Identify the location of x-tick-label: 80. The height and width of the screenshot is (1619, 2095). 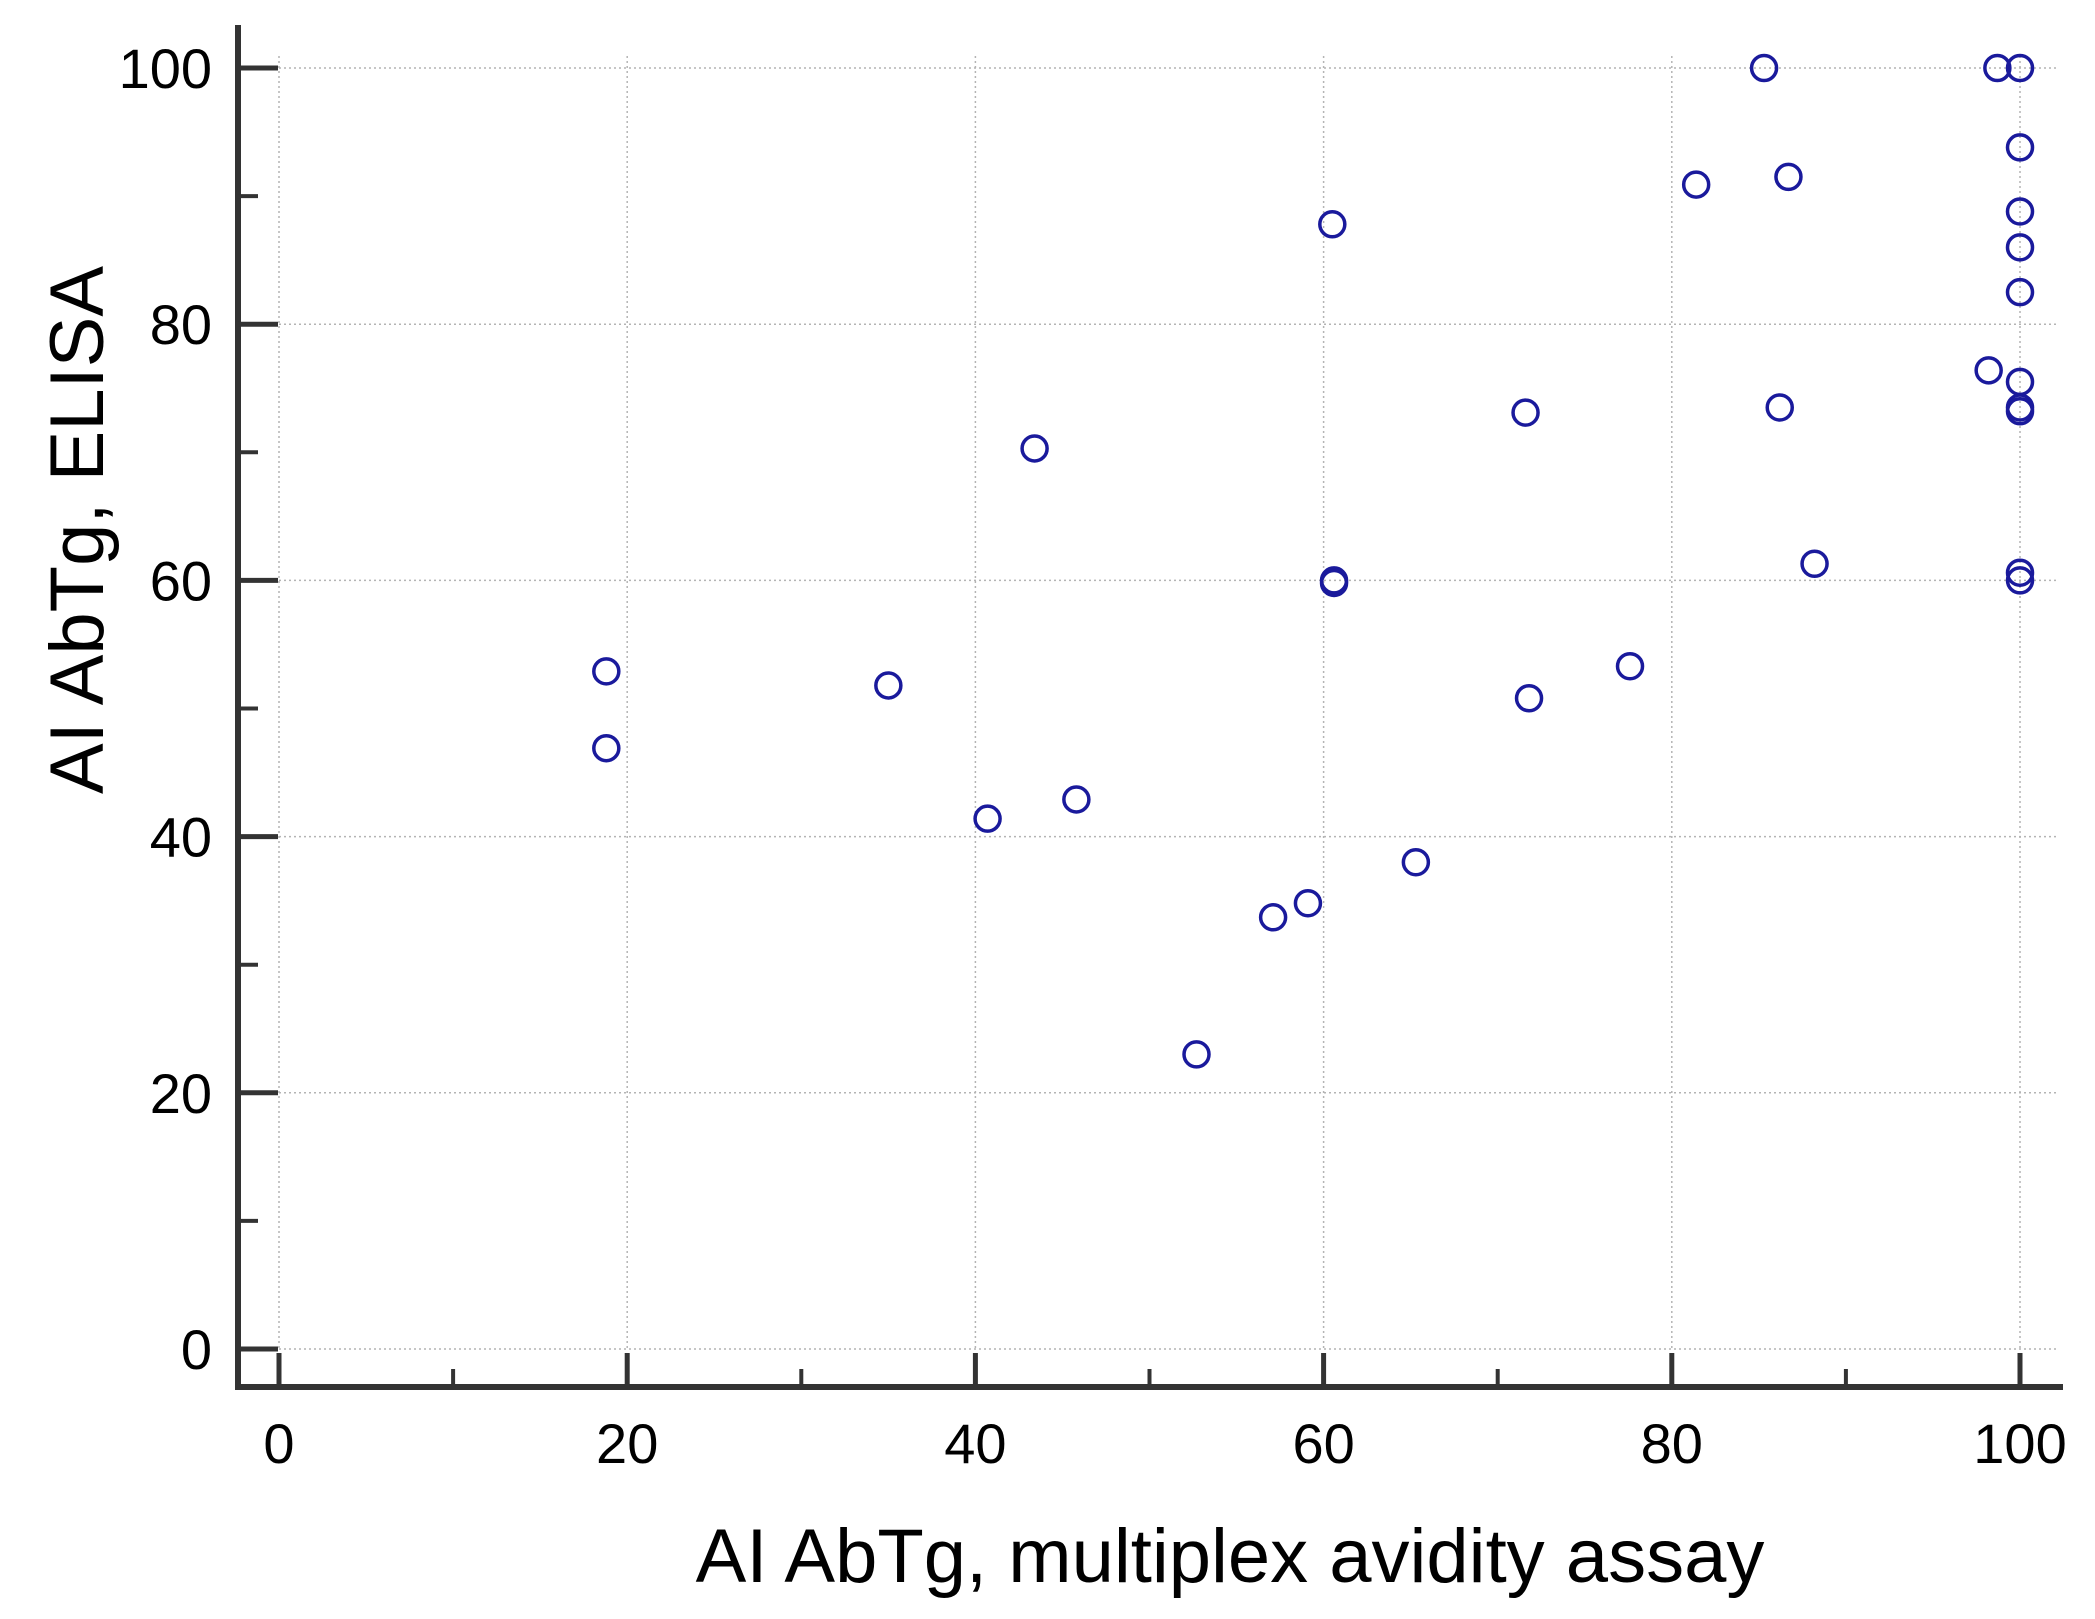
(1672, 1443).